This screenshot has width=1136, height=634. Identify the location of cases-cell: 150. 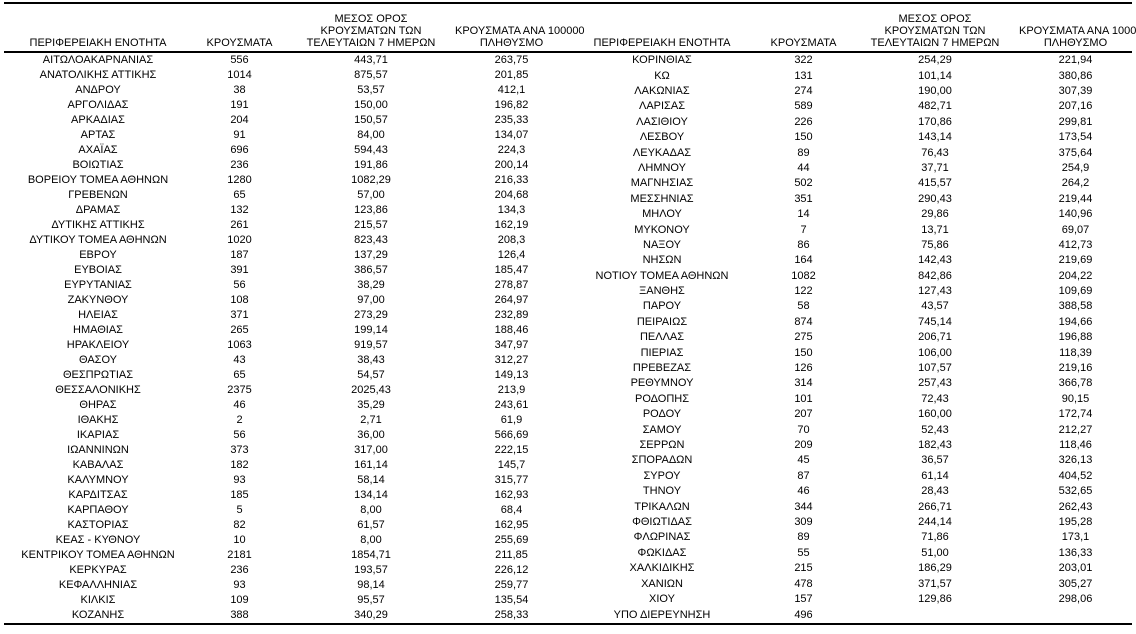
(803, 352).